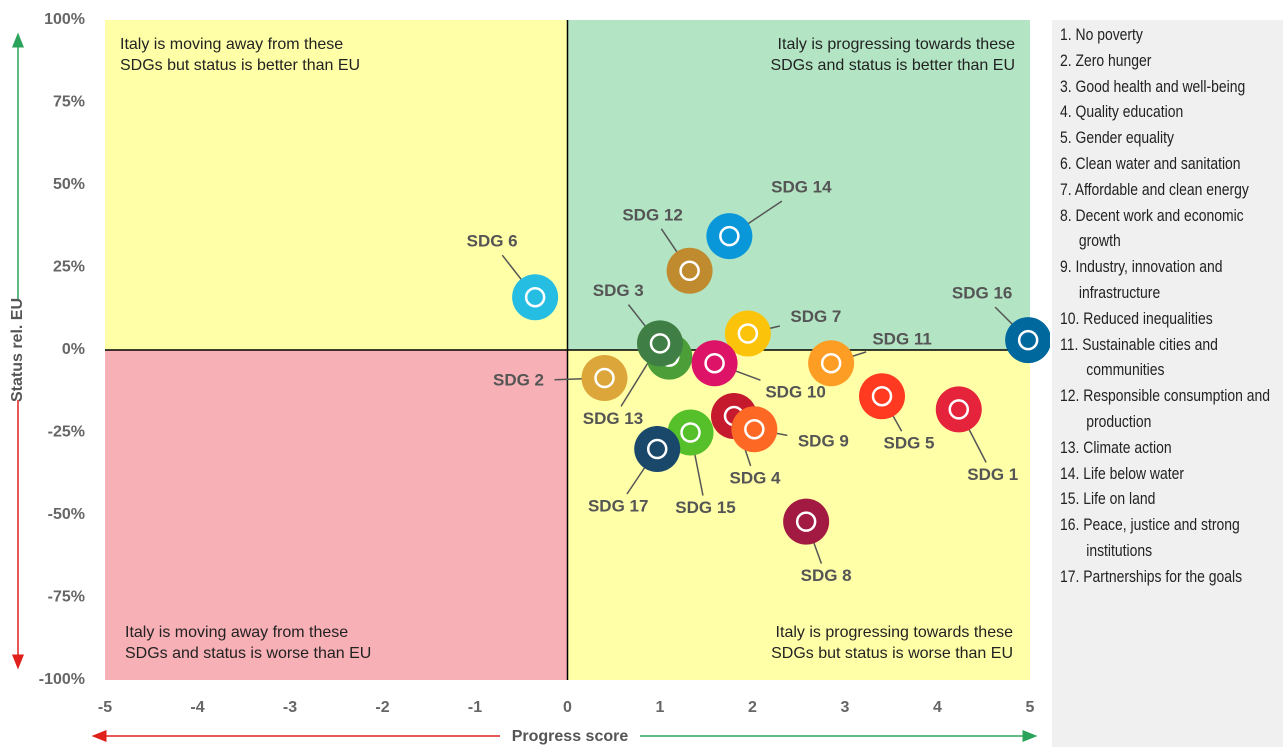 This screenshot has width=1283, height=747. I want to click on x-tick-label: -2, so click(382, 707).